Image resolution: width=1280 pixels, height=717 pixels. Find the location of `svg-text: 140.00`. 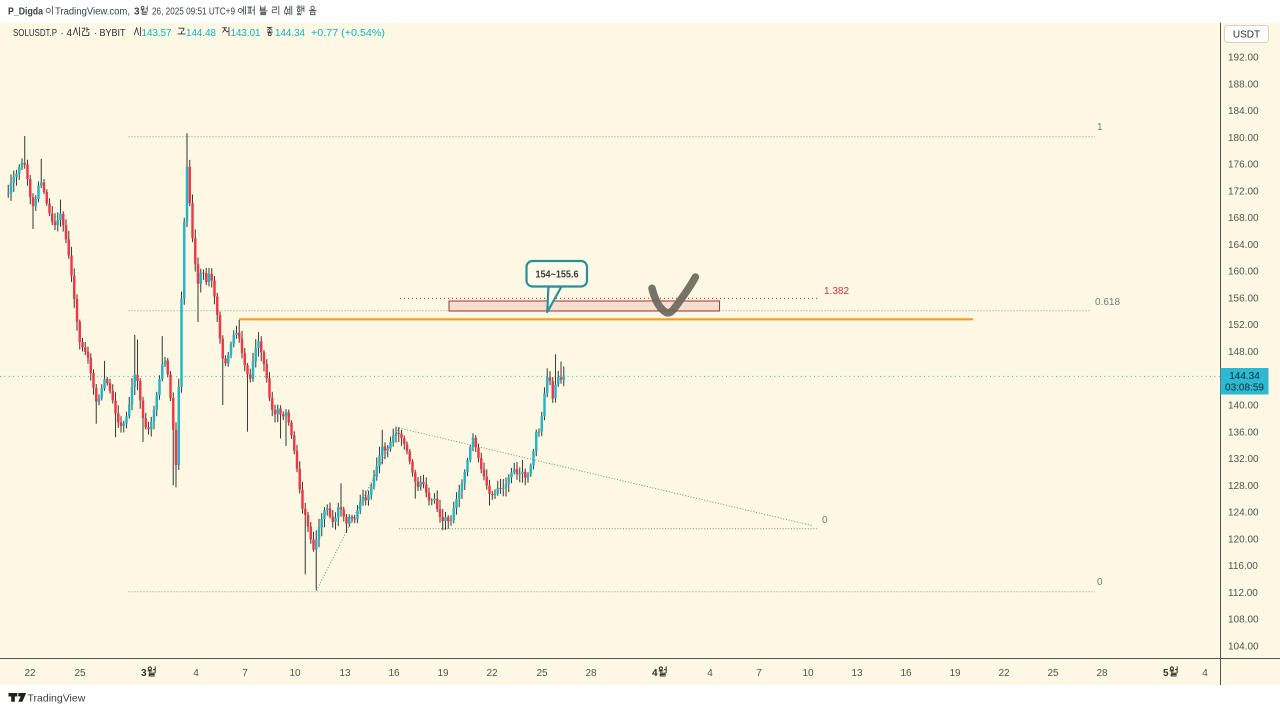

svg-text: 140.00 is located at coordinates (1243, 406).